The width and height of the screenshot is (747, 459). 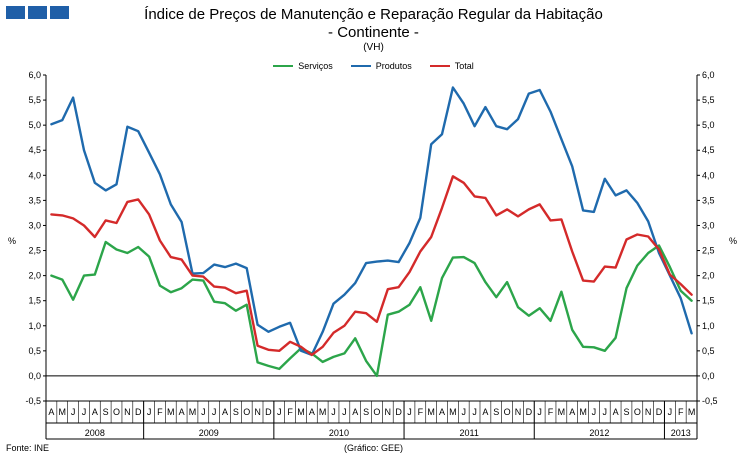 What do you see at coordinates (708, 100) in the screenshot?
I see `y-tick-label-right: 5,5` at bounding box center [708, 100].